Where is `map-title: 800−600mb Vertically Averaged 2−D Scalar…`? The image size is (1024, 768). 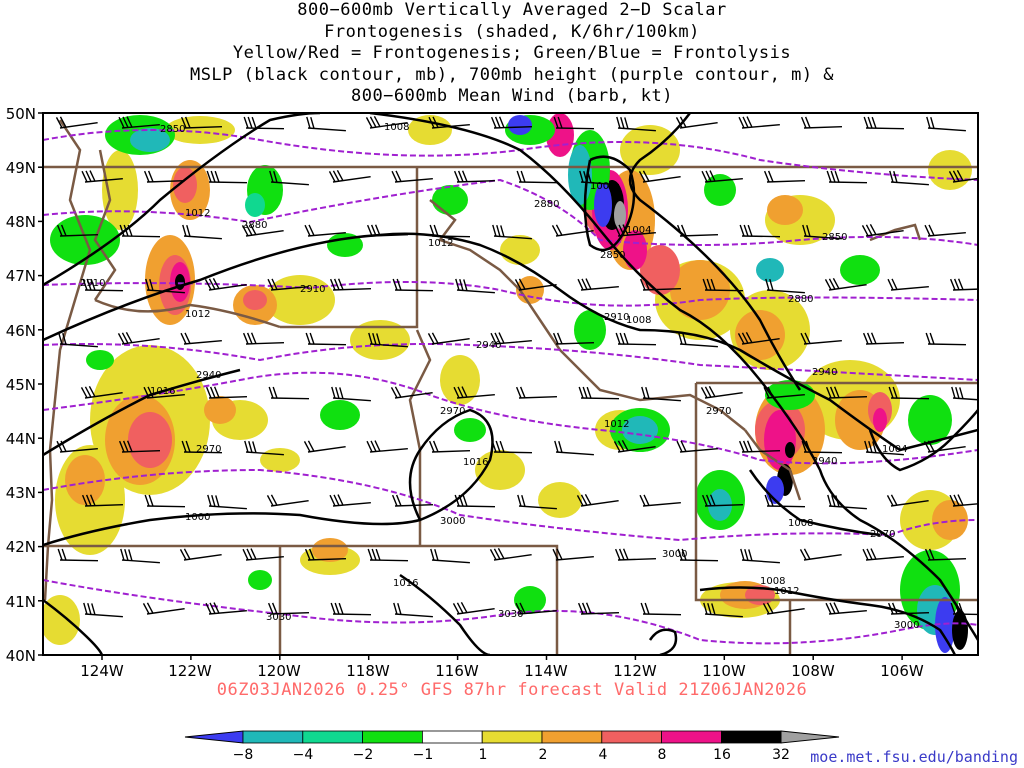 map-title: 800−600mb Vertically Averaged 2−D Scalar… is located at coordinates (512, 54).